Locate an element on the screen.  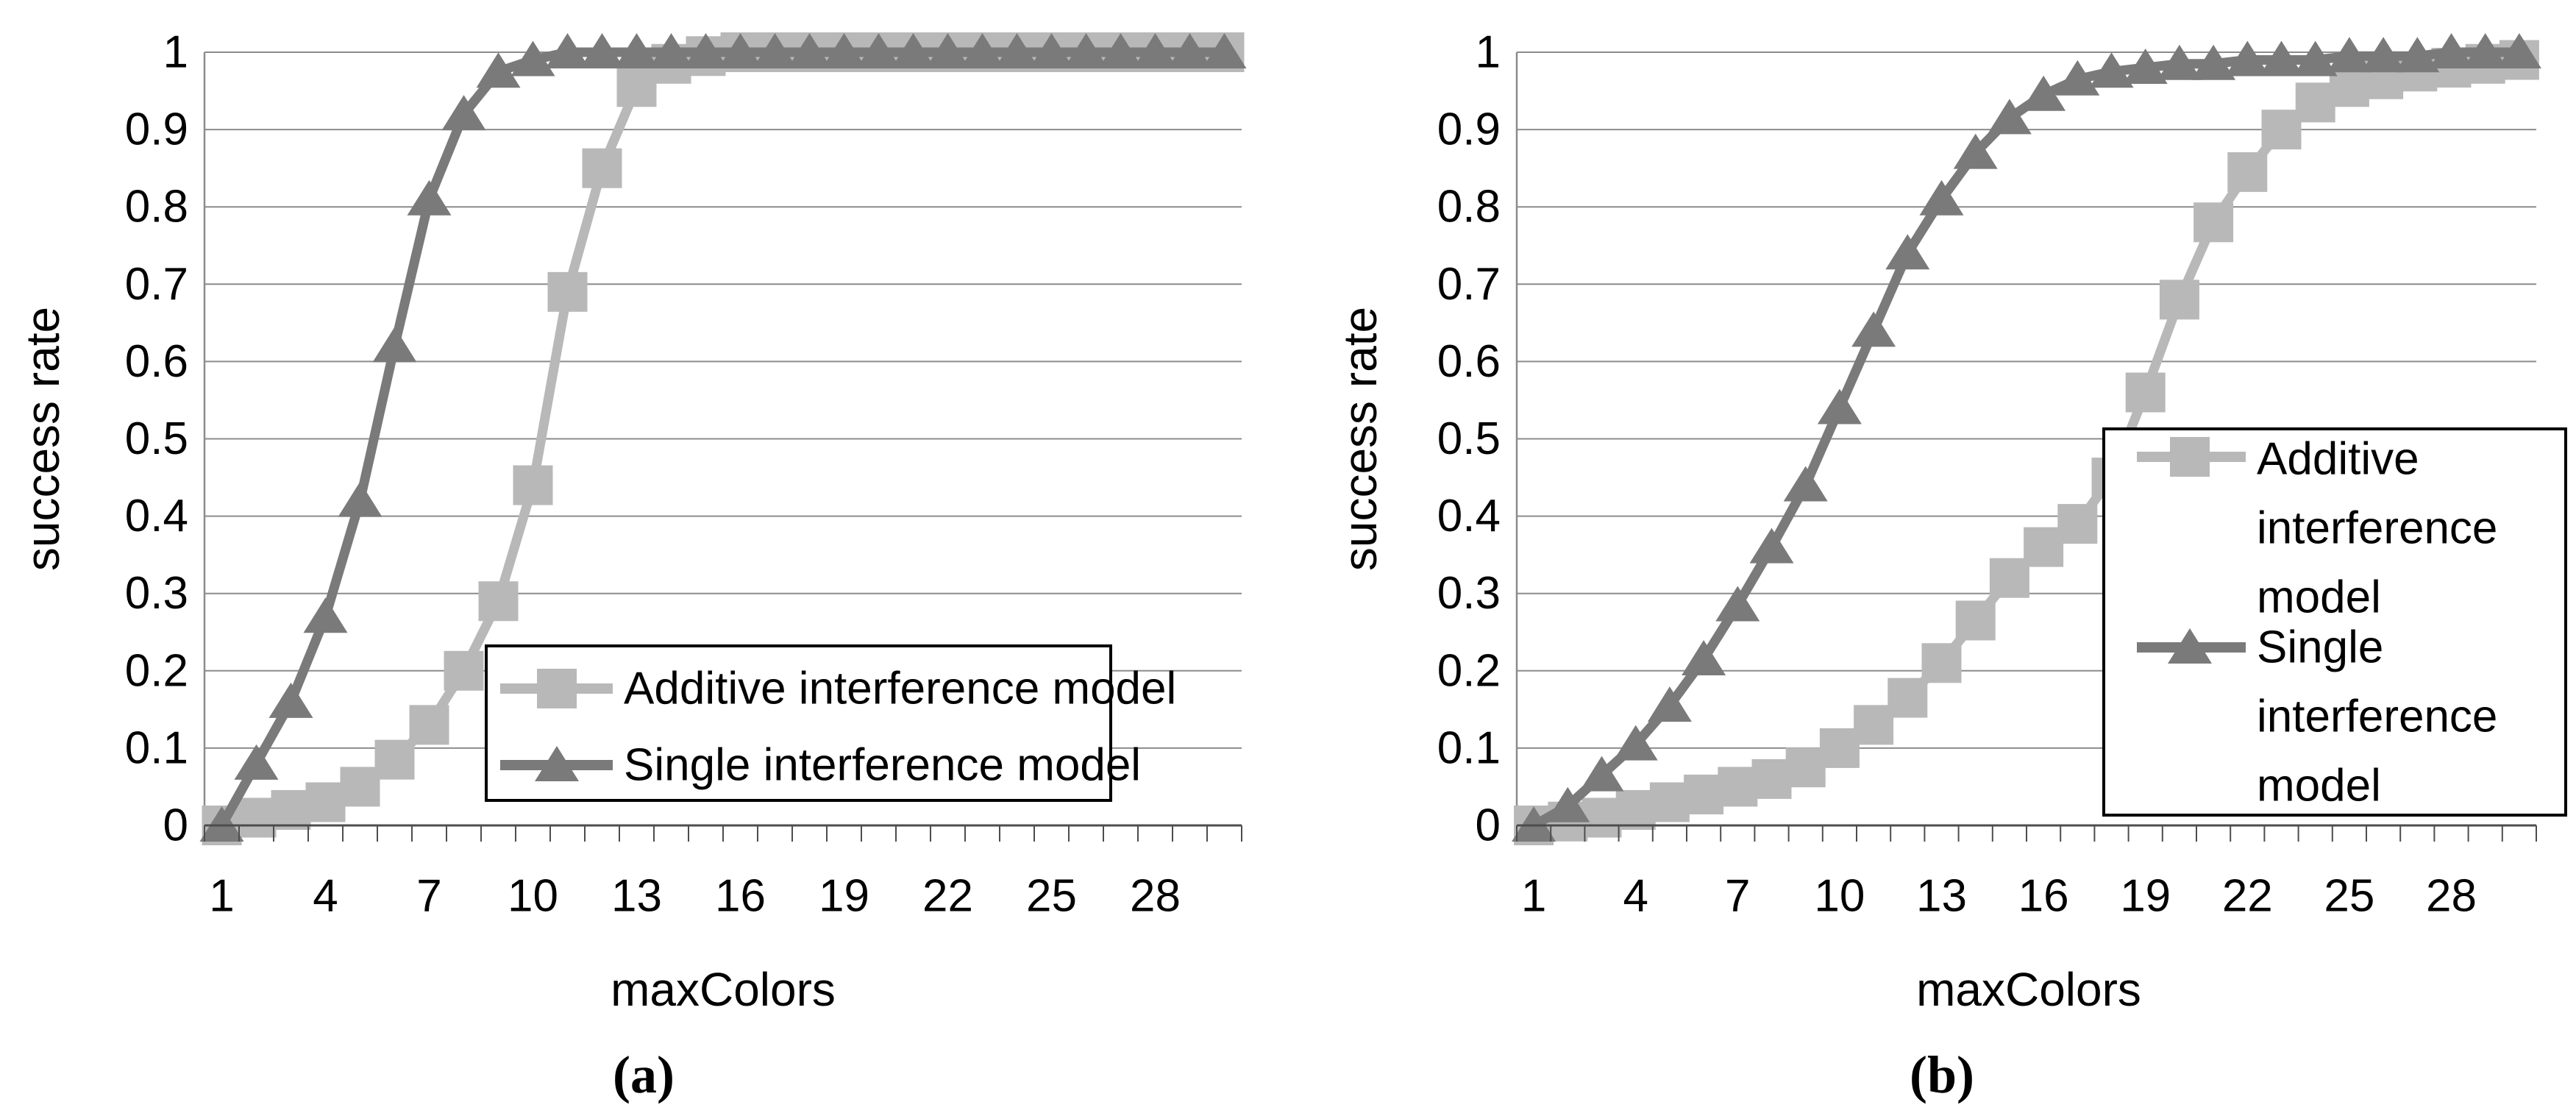
x-tick-label: 4 is located at coordinates (1635, 896).